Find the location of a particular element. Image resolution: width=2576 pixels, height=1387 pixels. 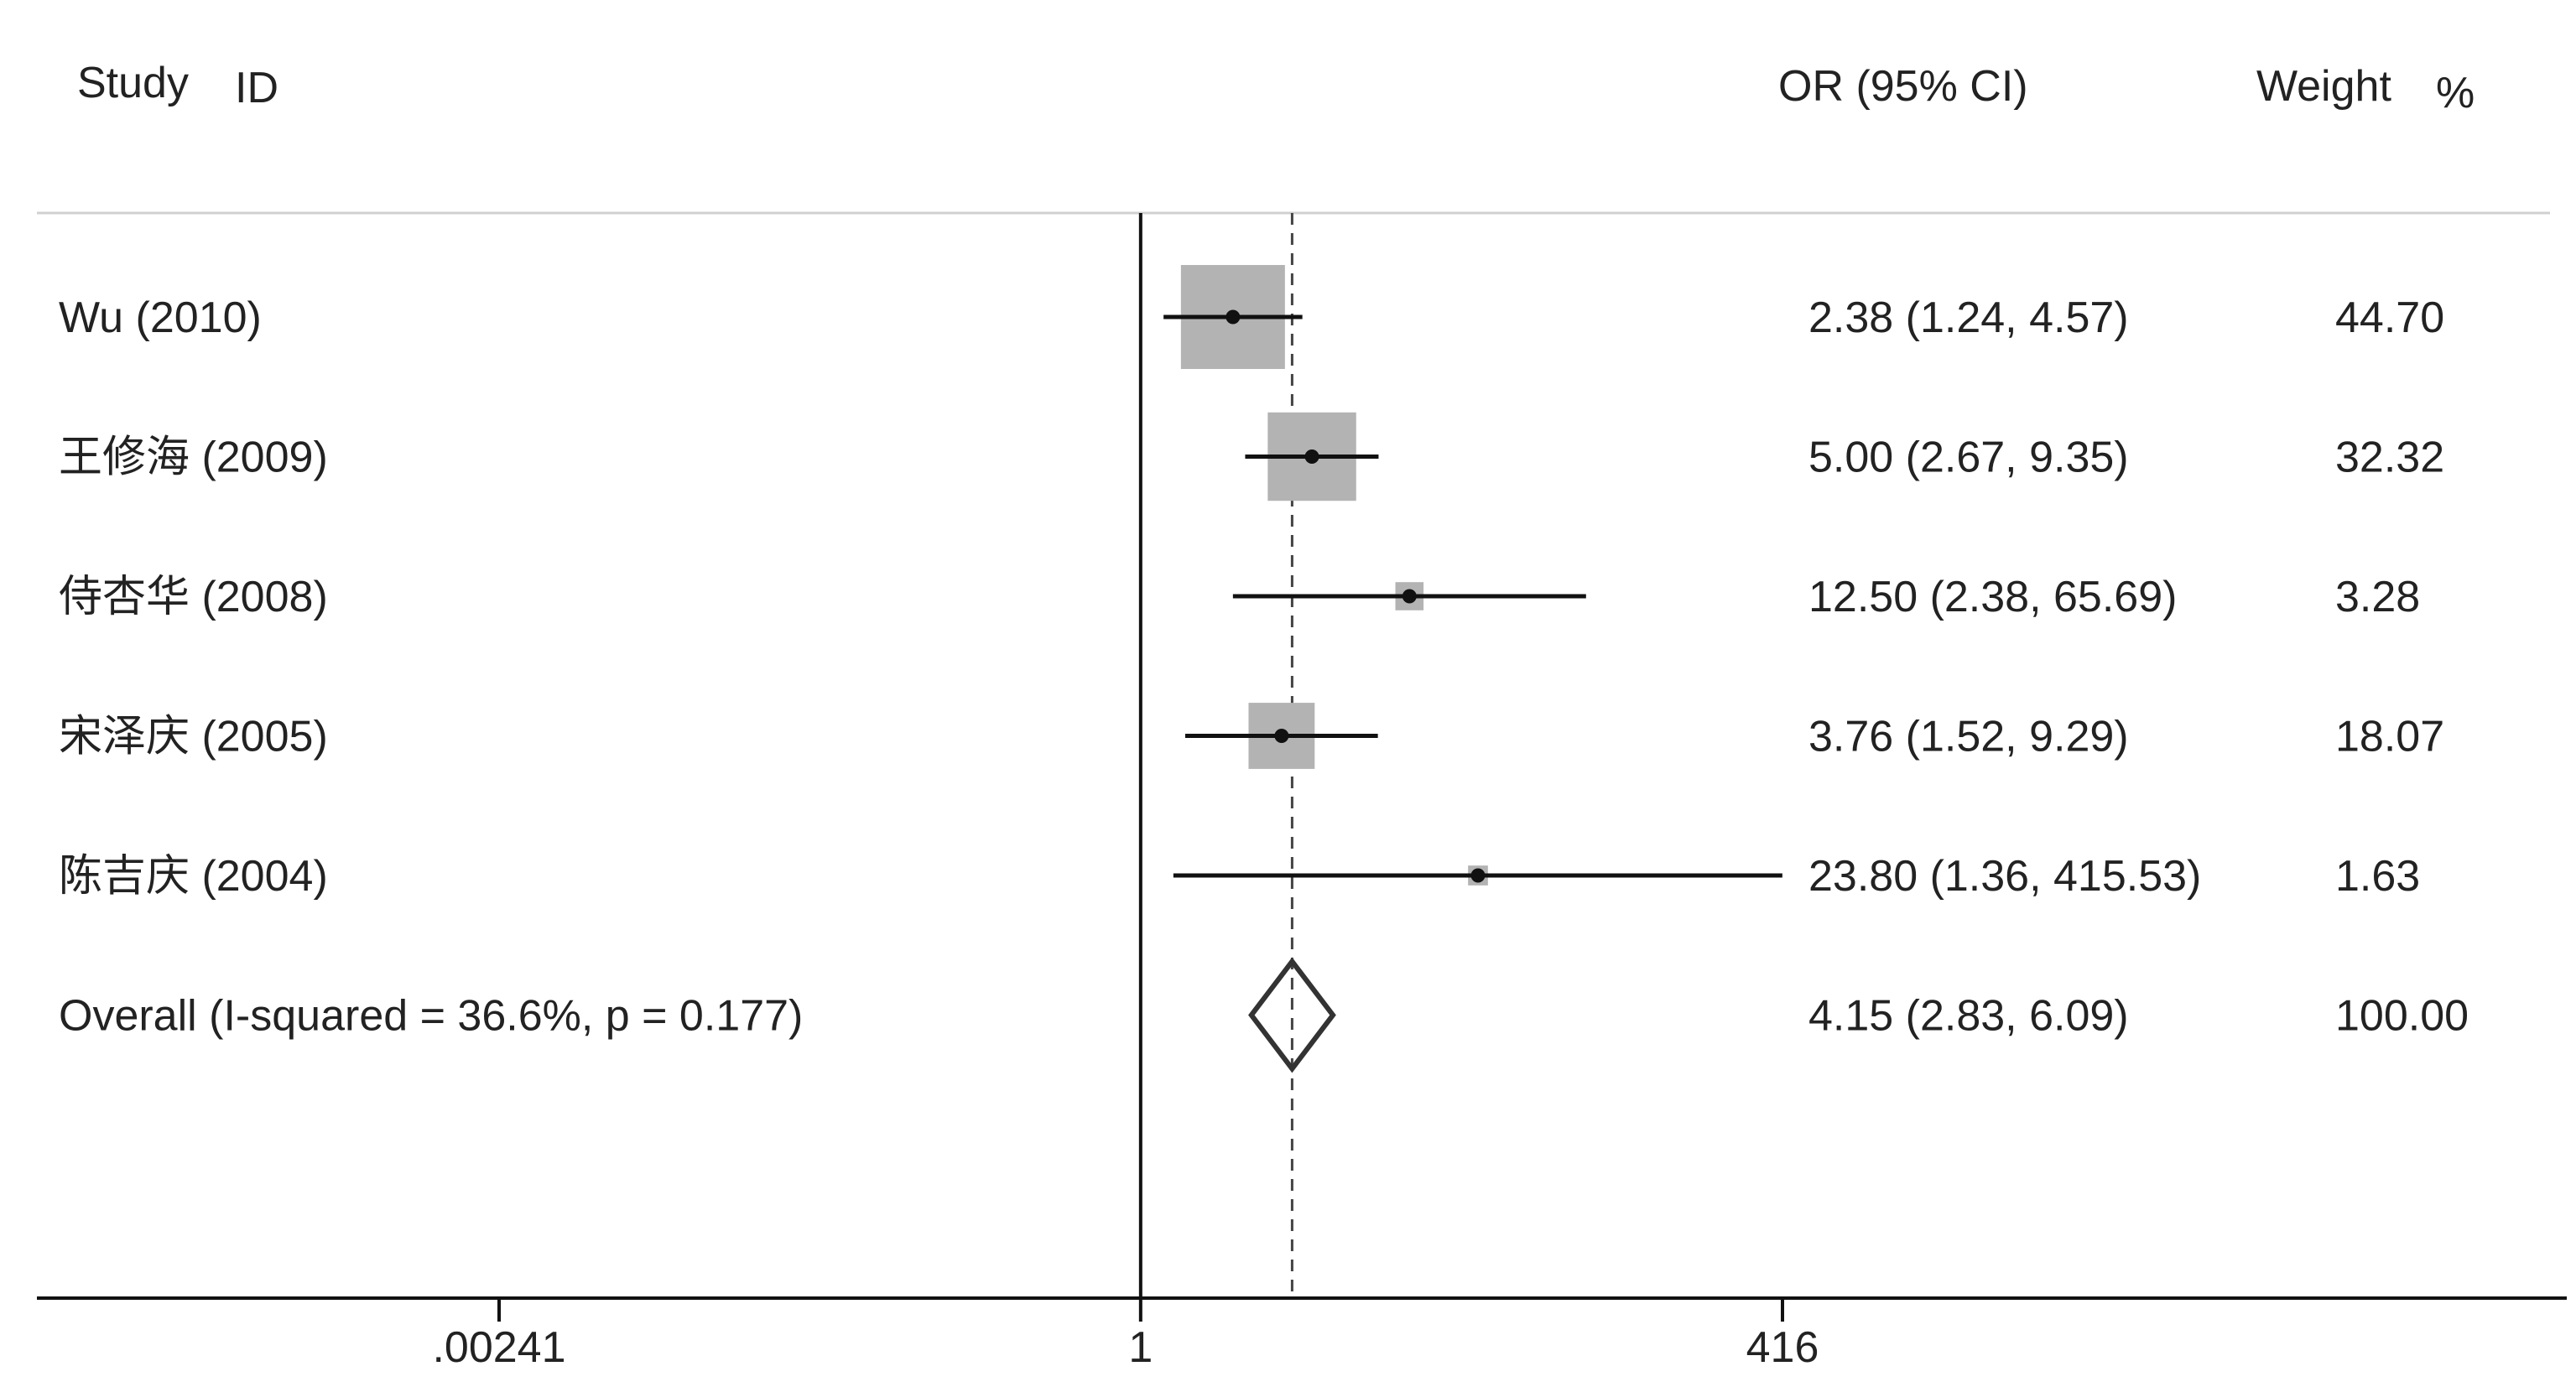

study-weight-0: 44.70 is located at coordinates (2389, 318).